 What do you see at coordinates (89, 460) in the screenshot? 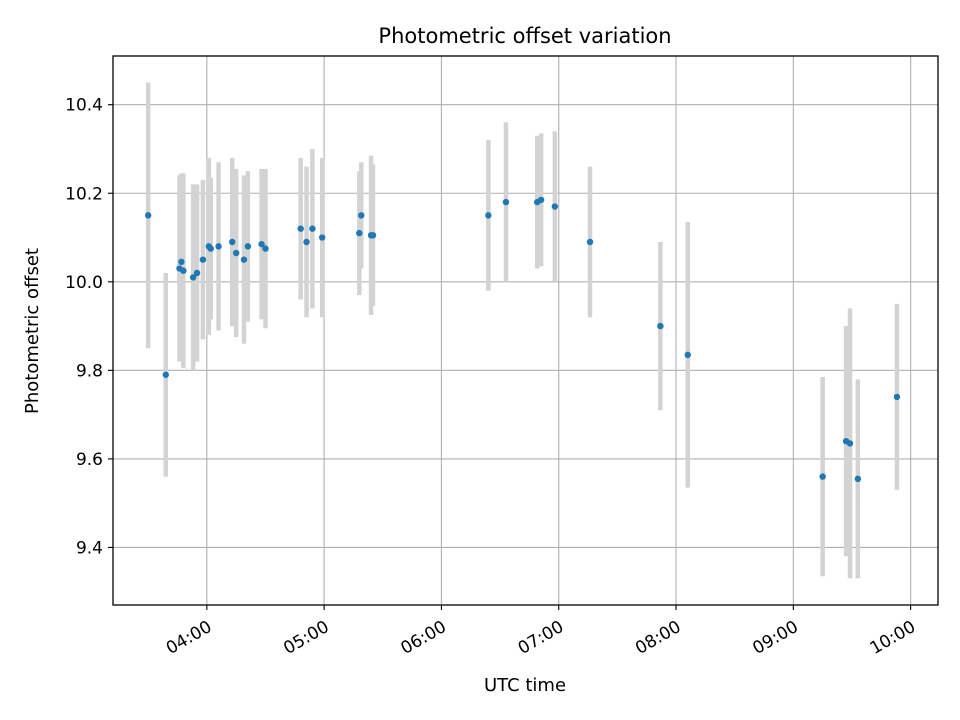
I see `y-tick-label: 9.6` at bounding box center [89, 460].